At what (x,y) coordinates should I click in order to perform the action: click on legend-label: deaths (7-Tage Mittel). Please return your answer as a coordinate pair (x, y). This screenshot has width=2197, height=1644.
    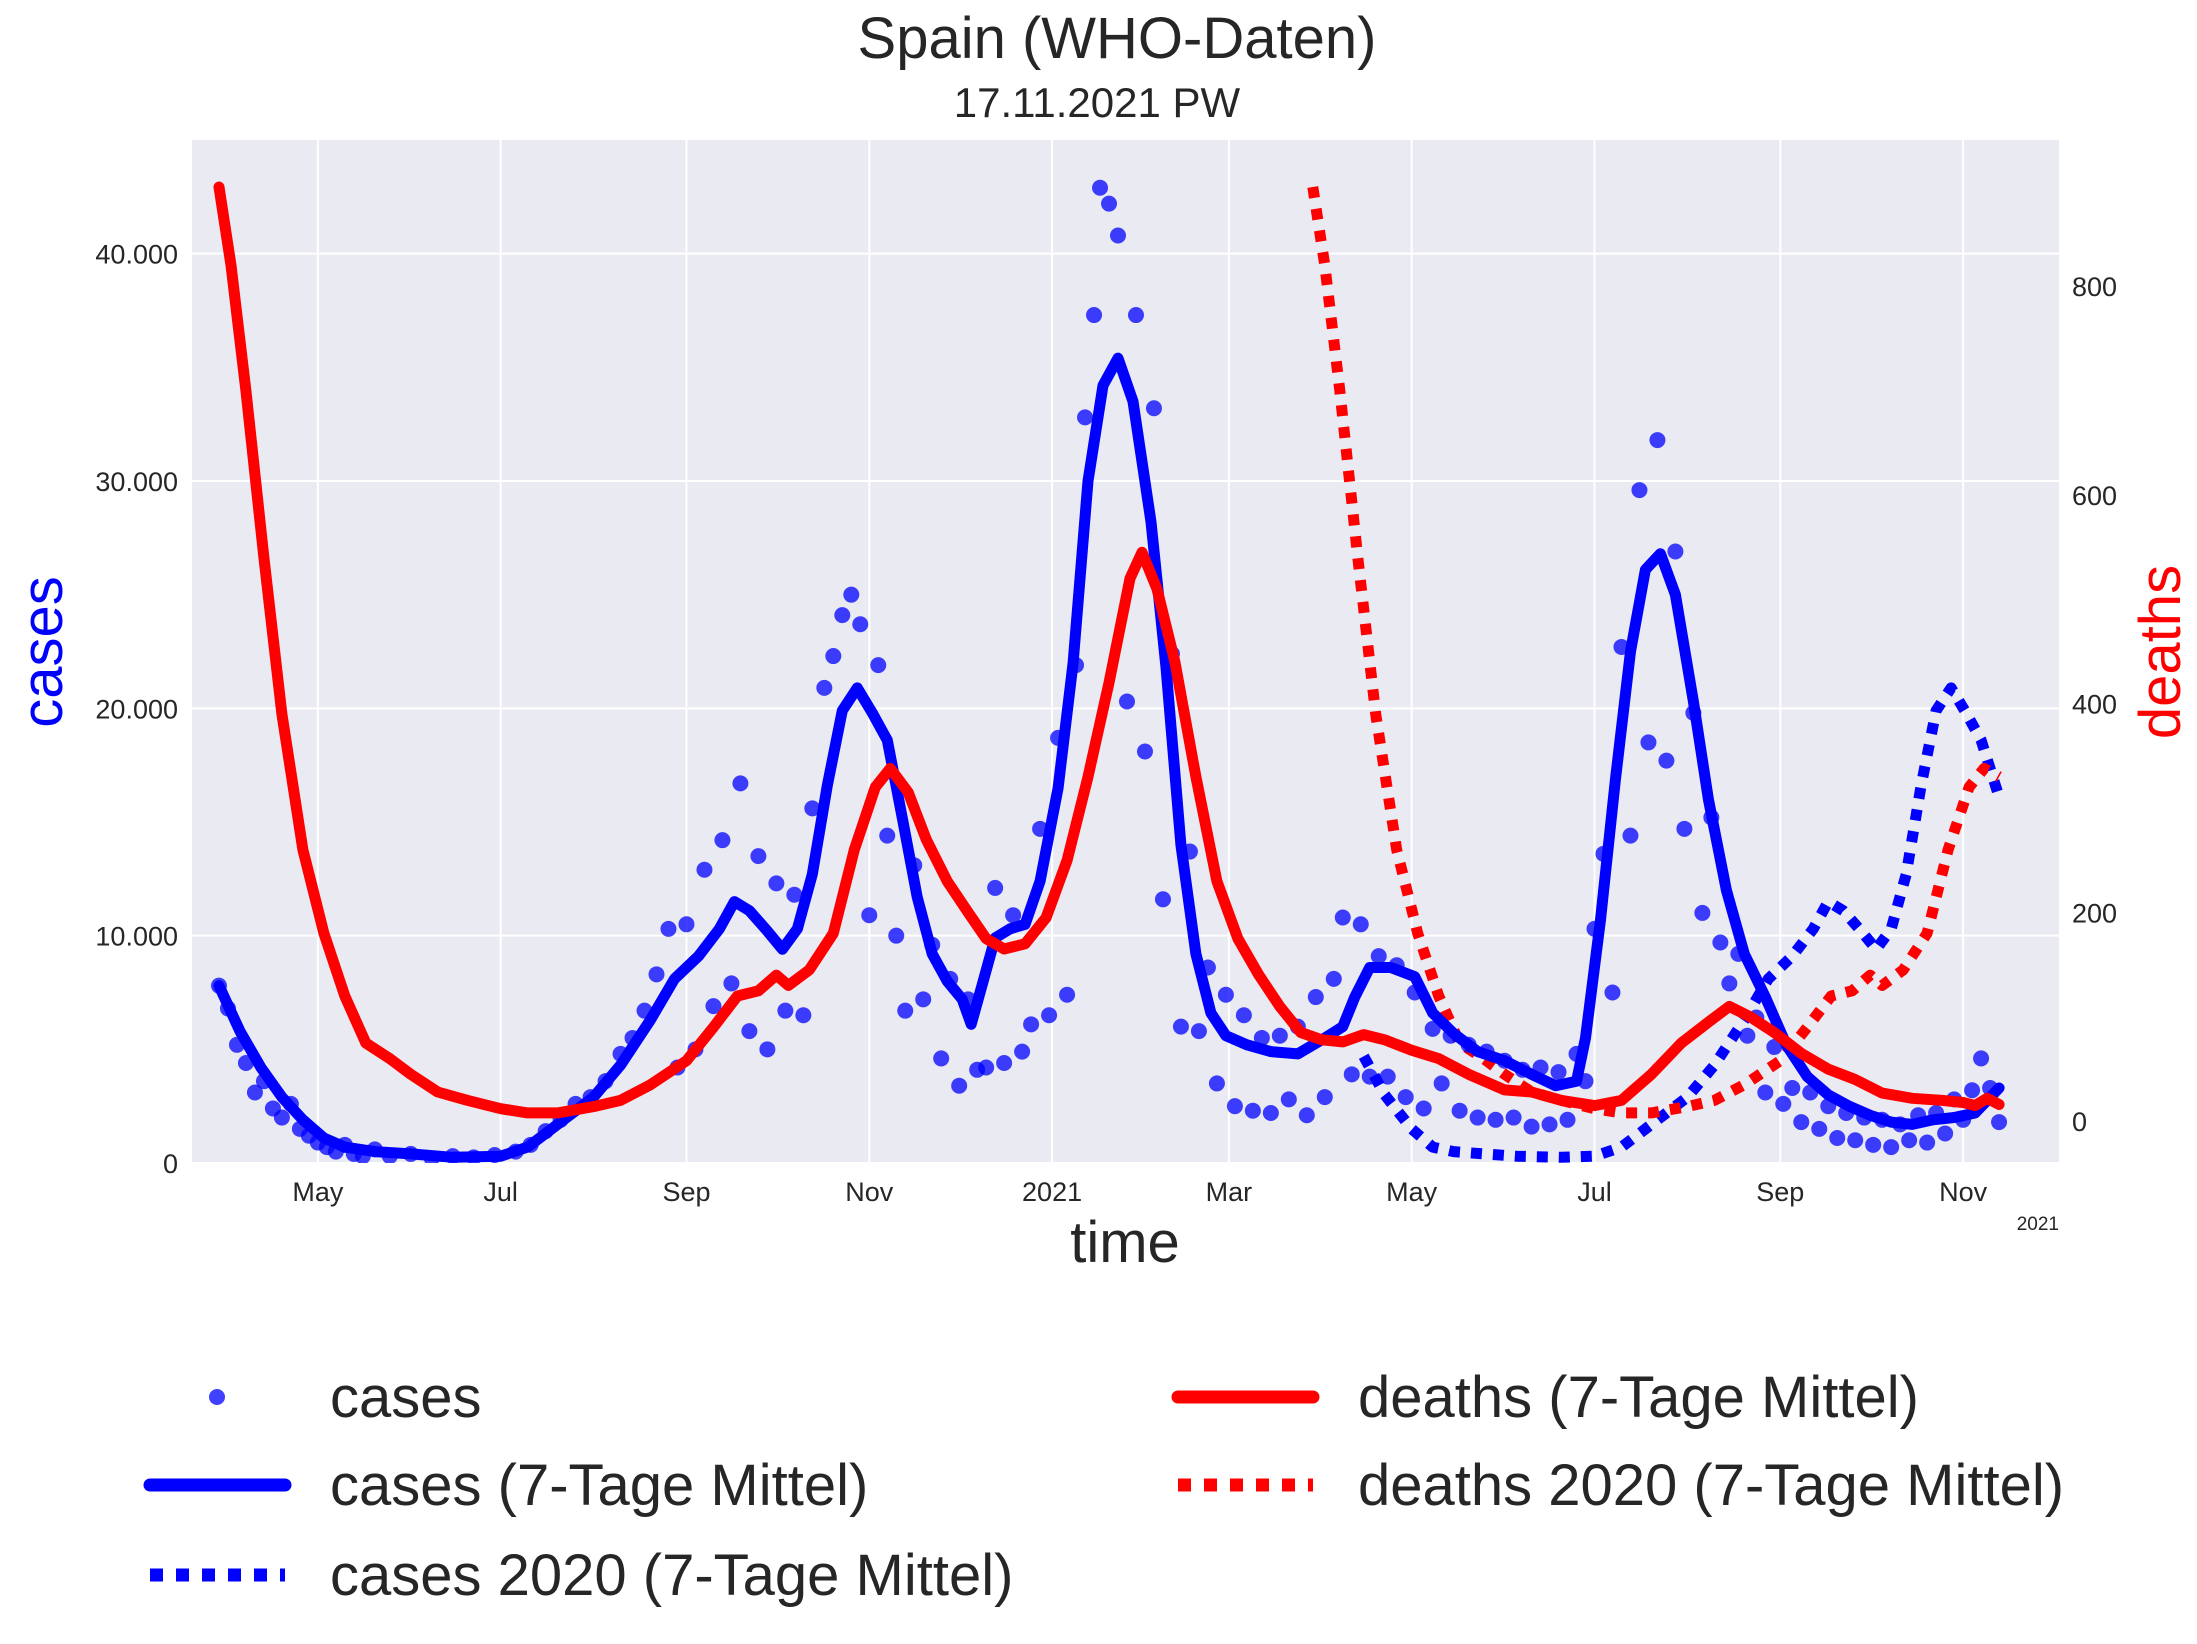
    Looking at the image, I should click on (1638, 1397).